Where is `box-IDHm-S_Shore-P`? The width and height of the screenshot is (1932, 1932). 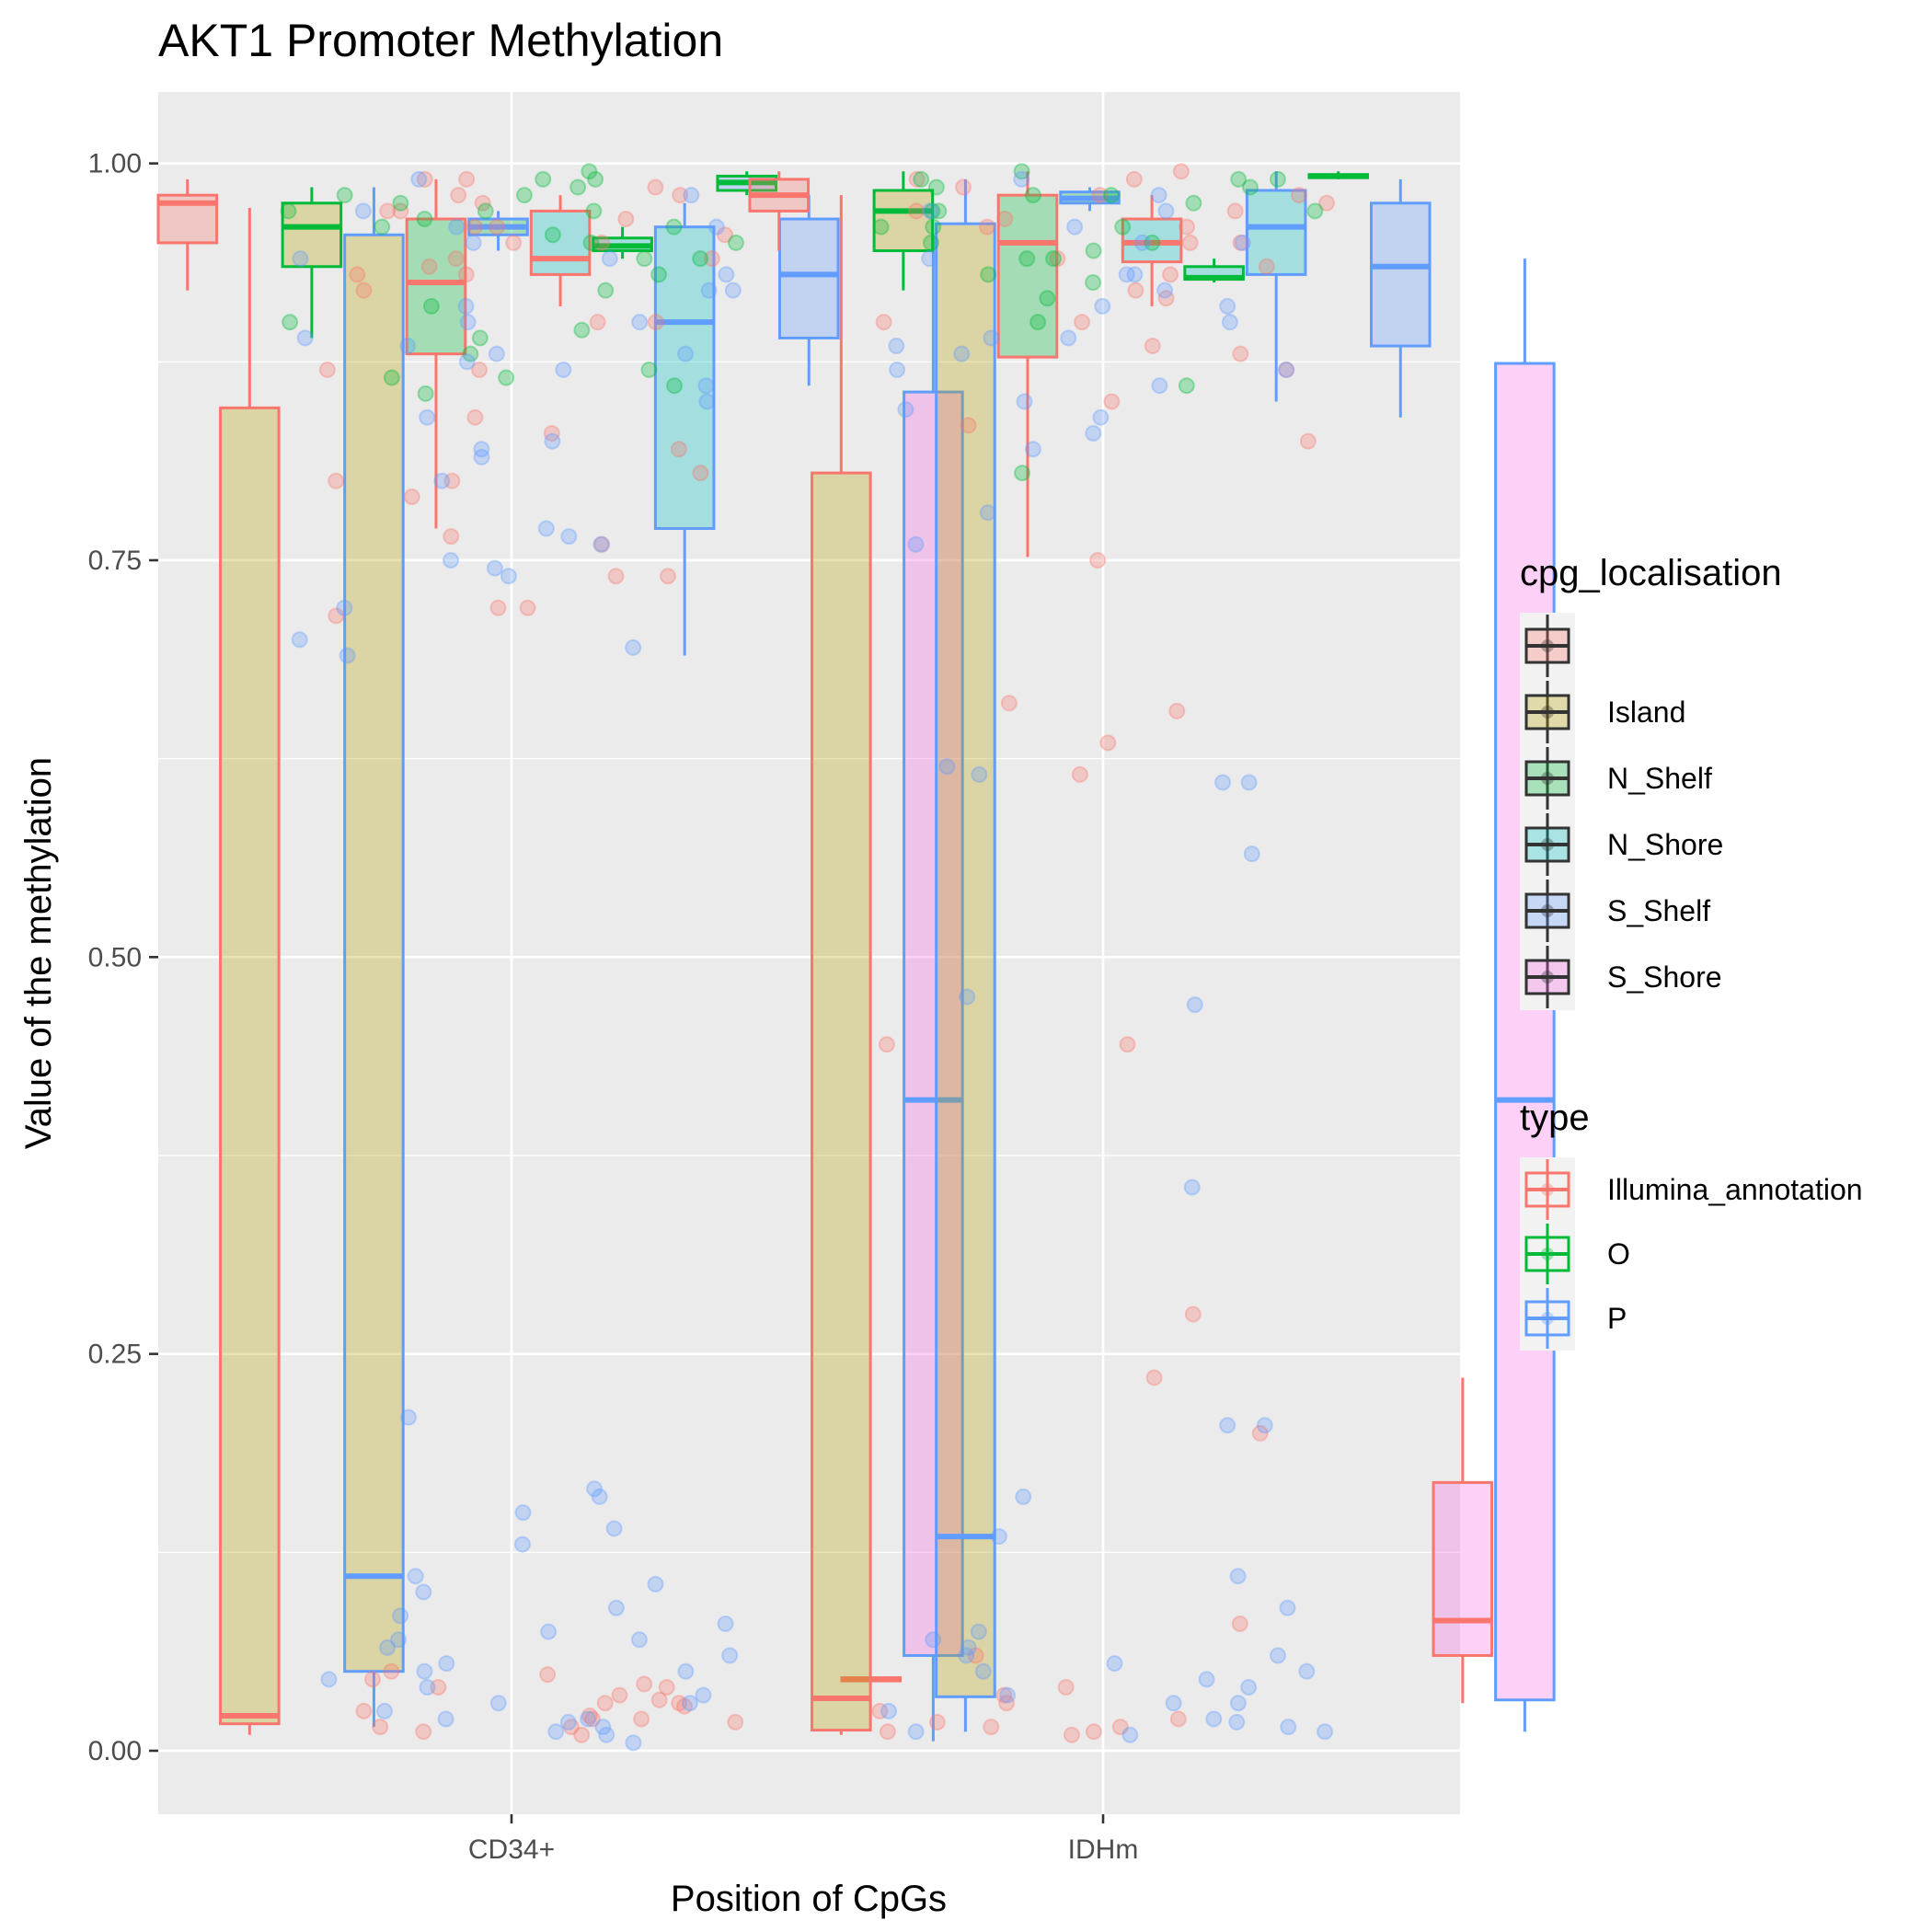 box-IDHm-S_Shore-P is located at coordinates (1525, 995).